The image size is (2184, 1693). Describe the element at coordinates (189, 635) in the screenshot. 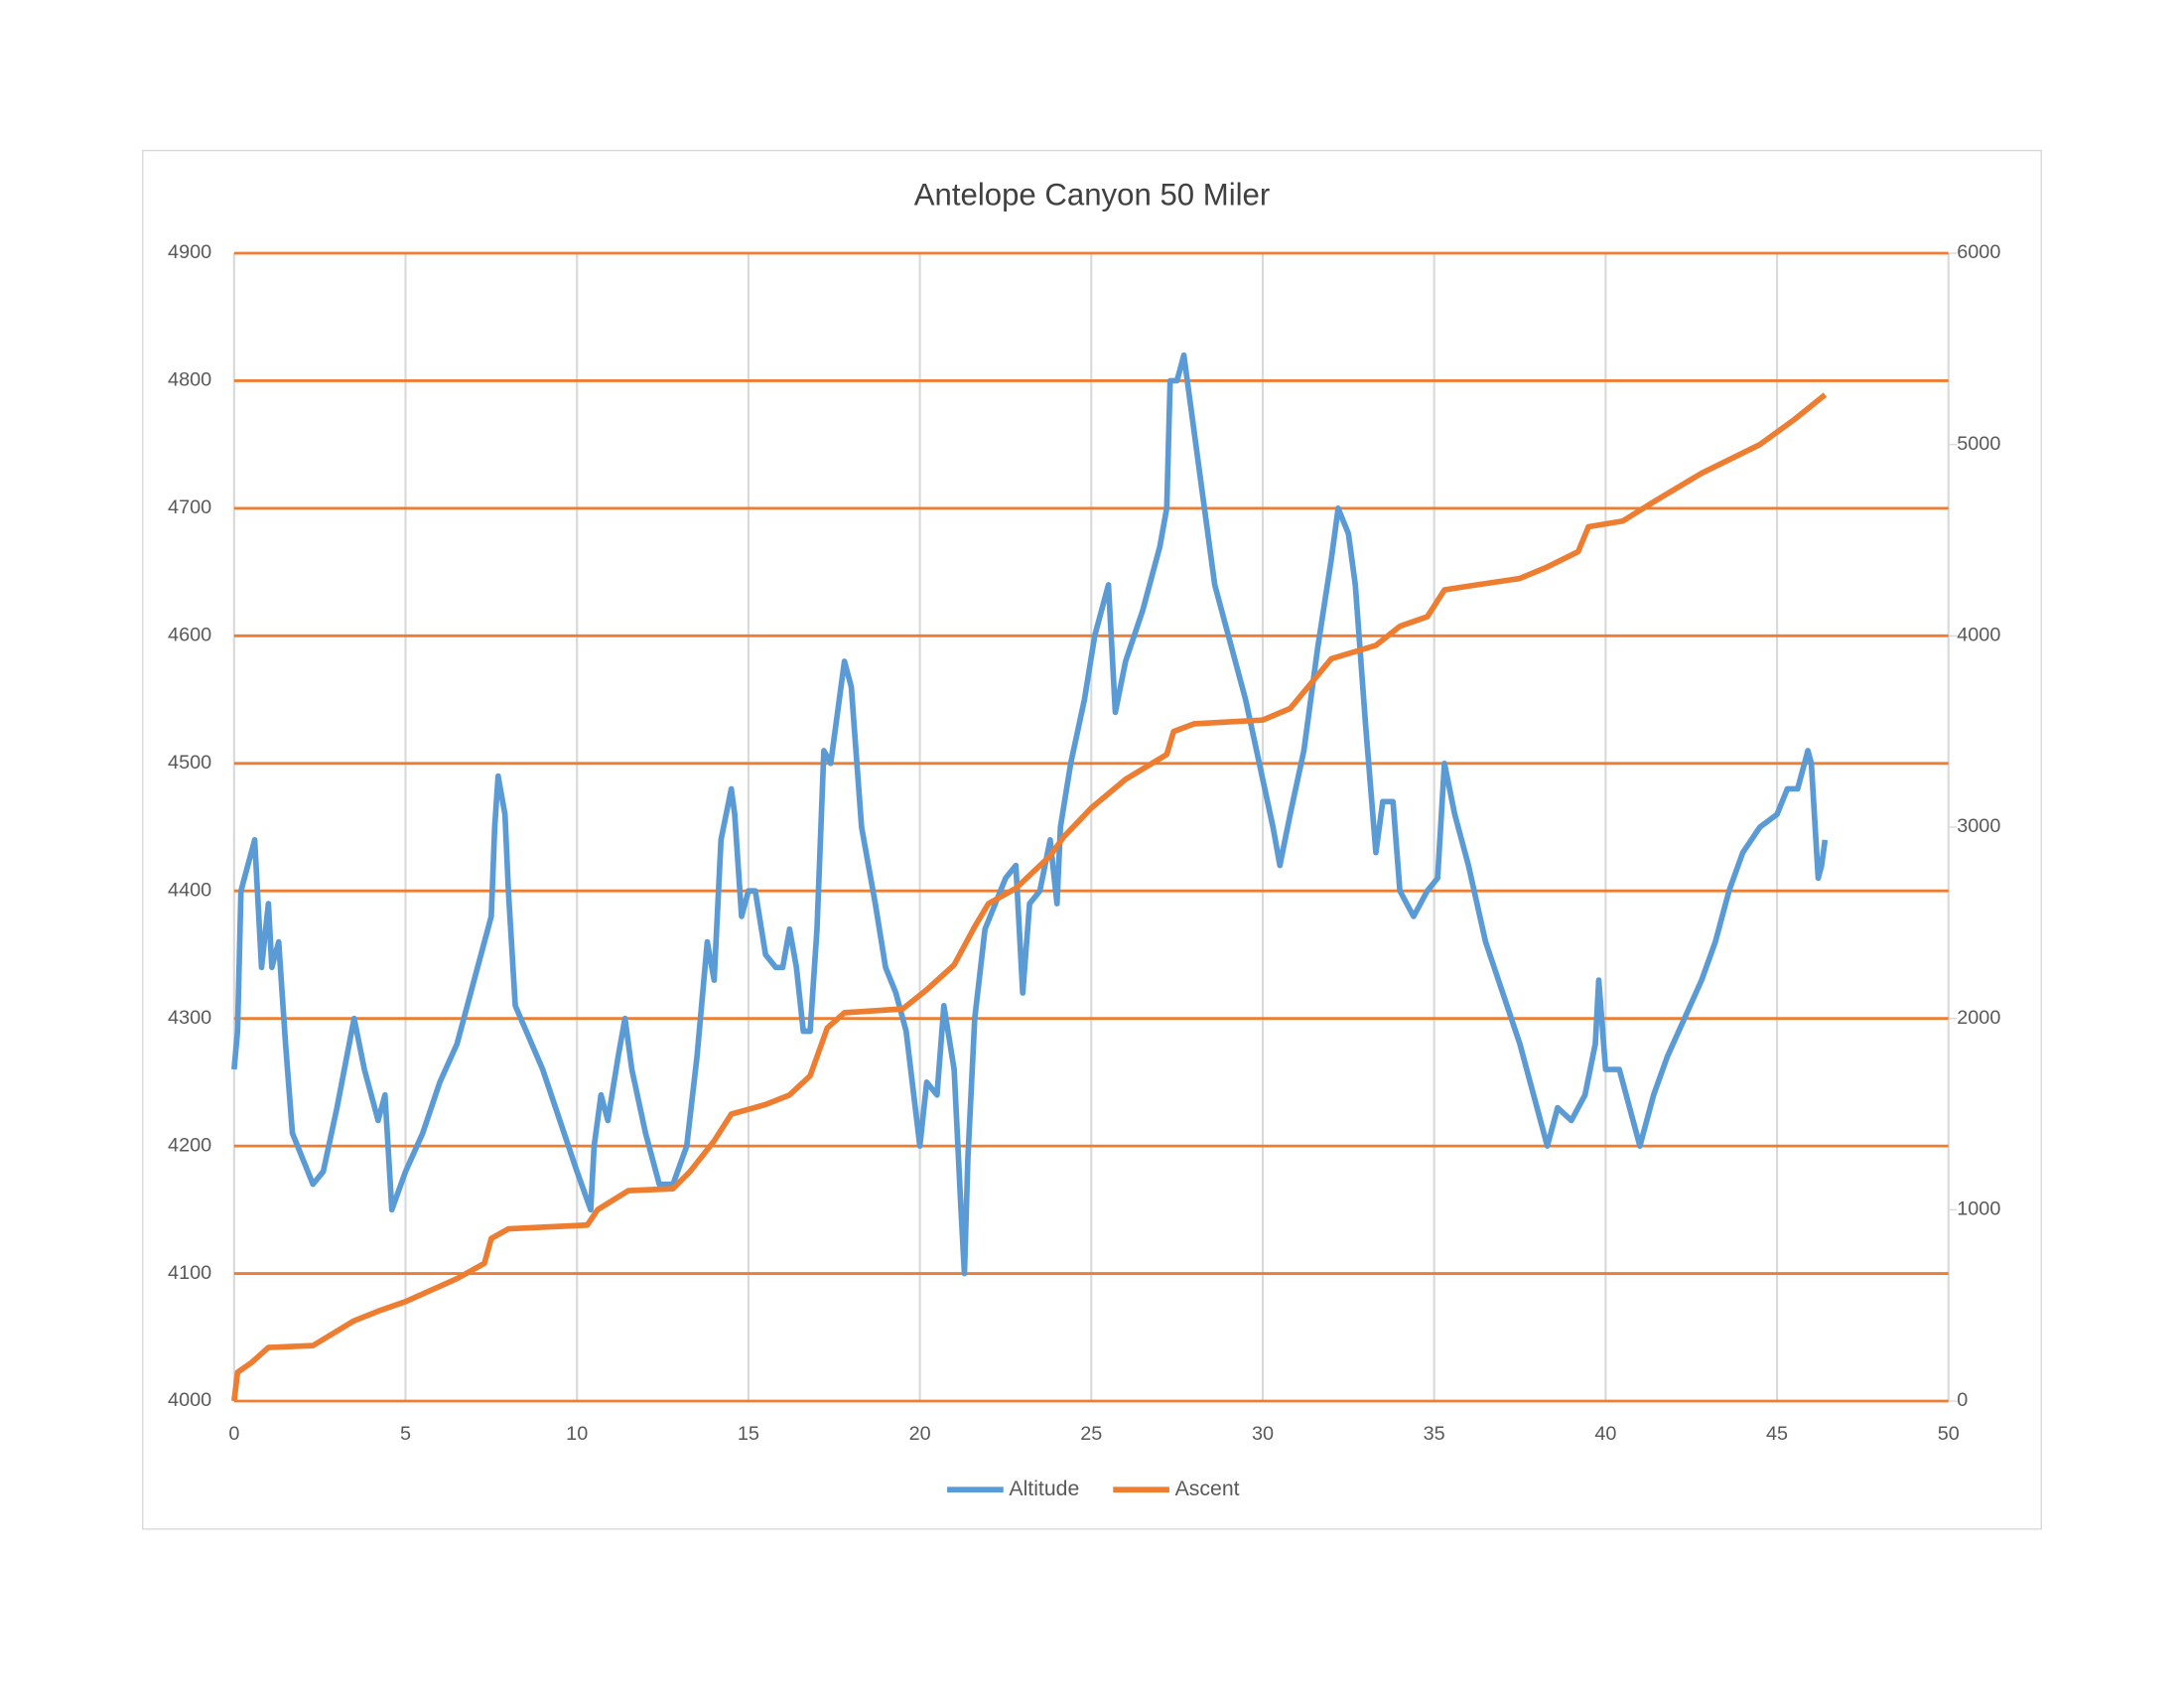

I see `y-tick-label: 4600` at that location.